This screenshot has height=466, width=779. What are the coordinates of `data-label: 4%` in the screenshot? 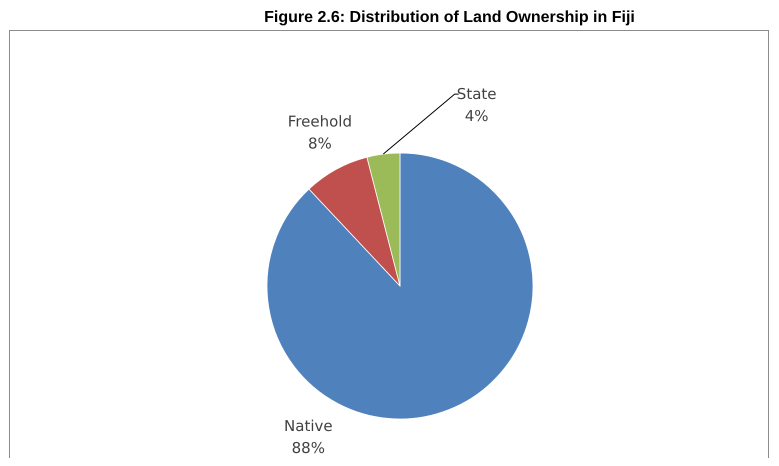 It's located at (476, 116).